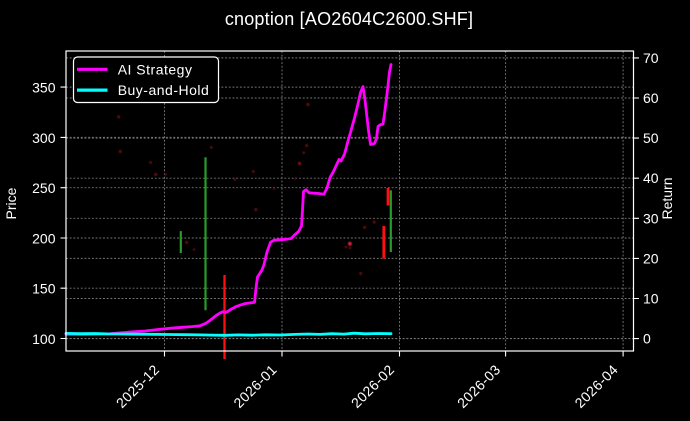 This screenshot has width=690, height=421. What do you see at coordinates (667, 198) in the screenshot?
I see `svg-text: Return` at bounding box center [667, 198].